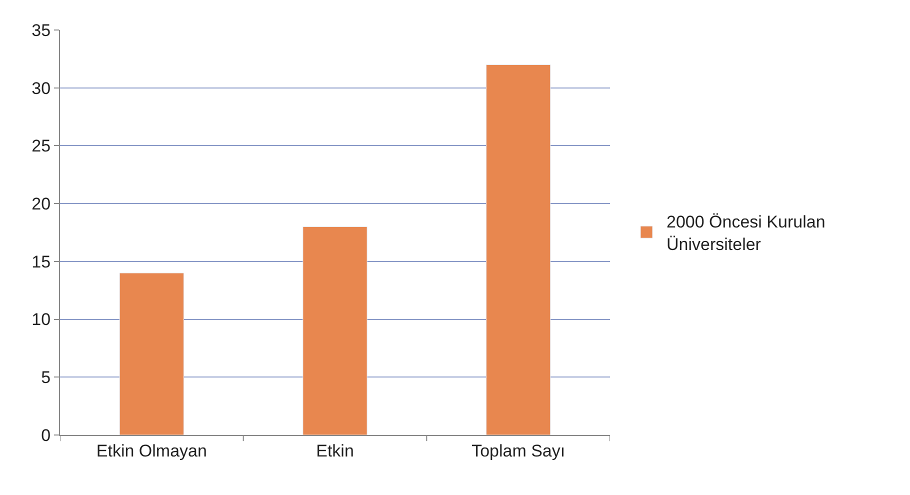 This screenshot has width=910, height=495. What do you see at coordinates (519, 450) in the screenshot?
I see `x-tick-label: Toplam Sayı` at bounding box center [519, 450].